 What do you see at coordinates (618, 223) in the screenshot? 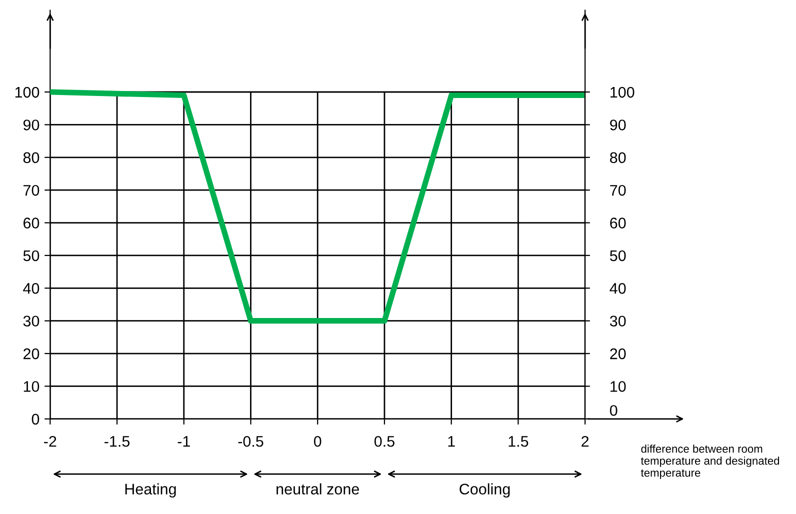
I see `y-tick-label: 60` at bounding box center [618, 223].